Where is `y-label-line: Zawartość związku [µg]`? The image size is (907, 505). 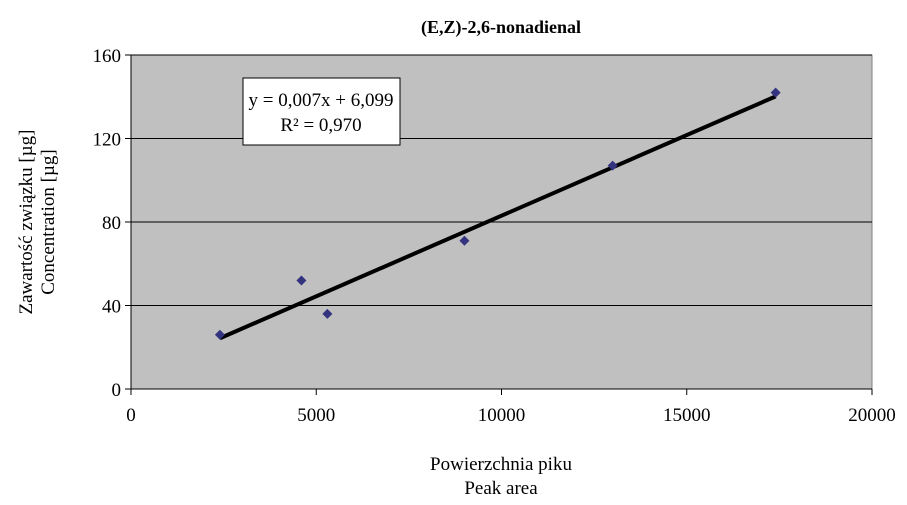
y-label-line: Zawartość związku [µg] is located at coordinates (26, 221).